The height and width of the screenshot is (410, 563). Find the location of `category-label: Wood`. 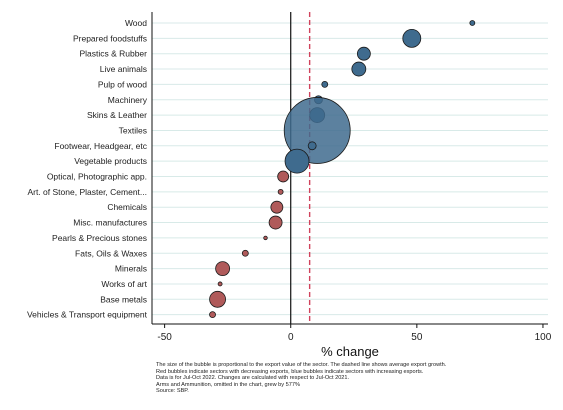

category-label: Wood is located at coordinates (136, 23).